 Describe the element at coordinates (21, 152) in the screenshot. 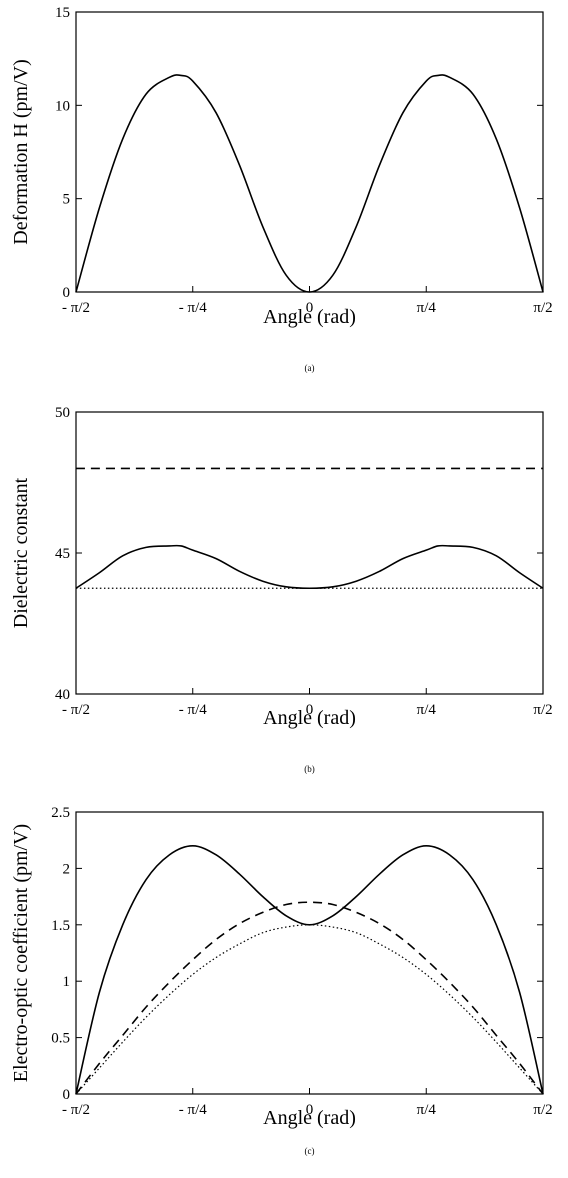

I see `y-axis-title: Deformation H (pm/V)` at that location.